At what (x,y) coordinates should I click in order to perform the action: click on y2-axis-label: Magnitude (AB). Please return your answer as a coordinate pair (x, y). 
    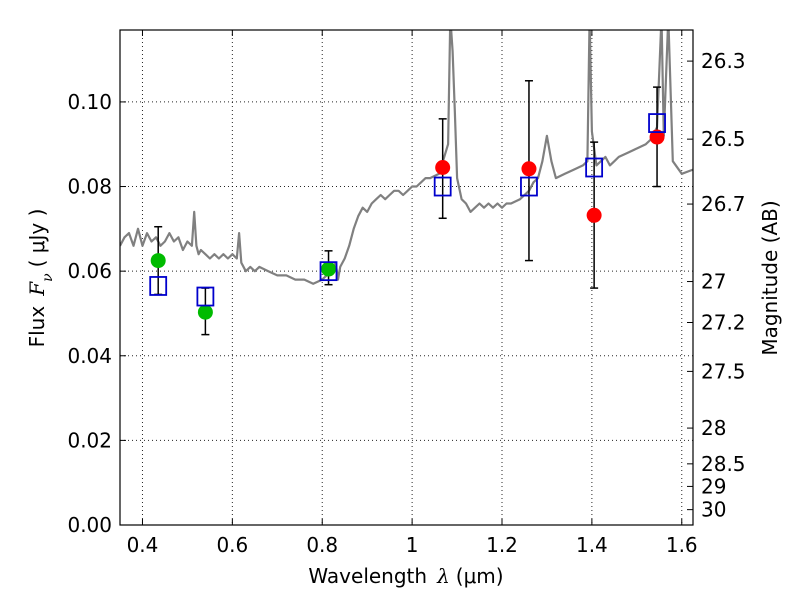
    Looking at the image, I should click on (770, 277).